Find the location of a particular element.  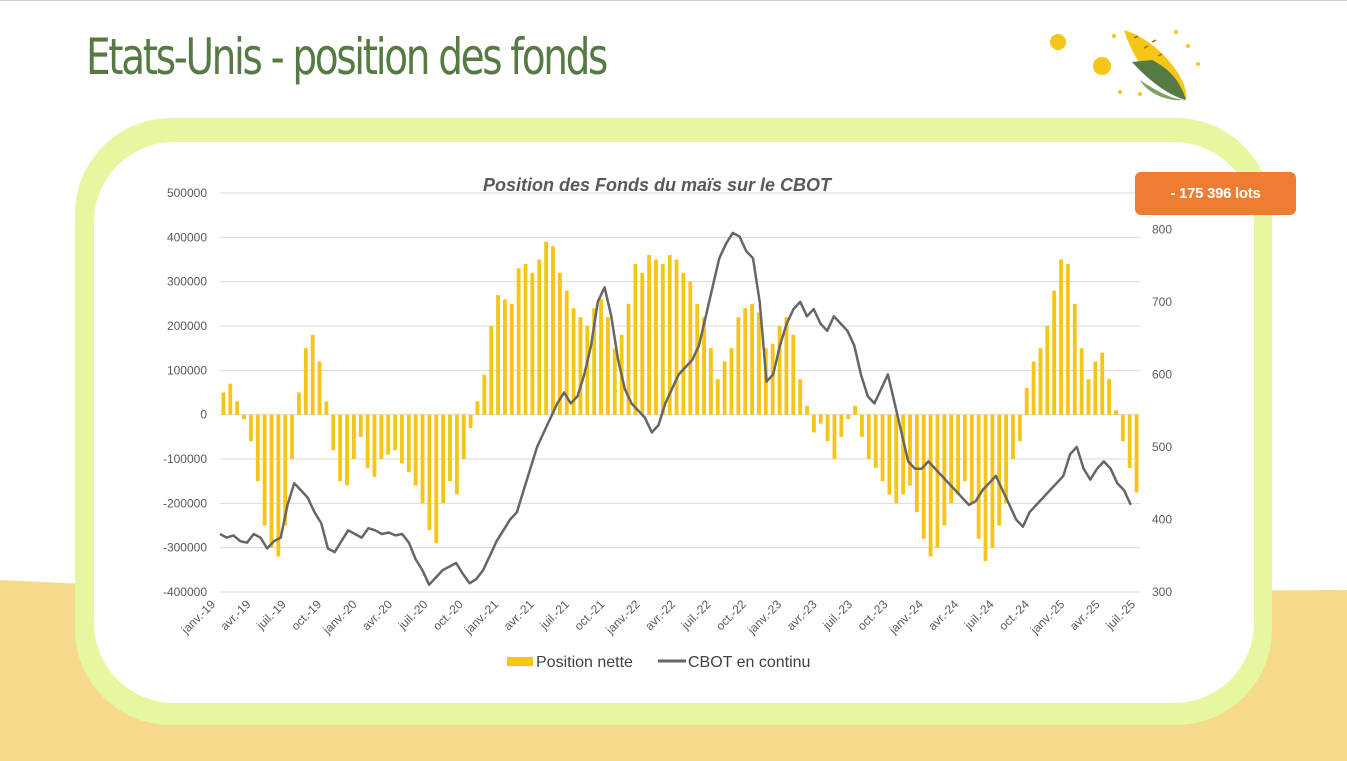

x-tick-label: juil.-25 is located at coordinates (1121, 615).